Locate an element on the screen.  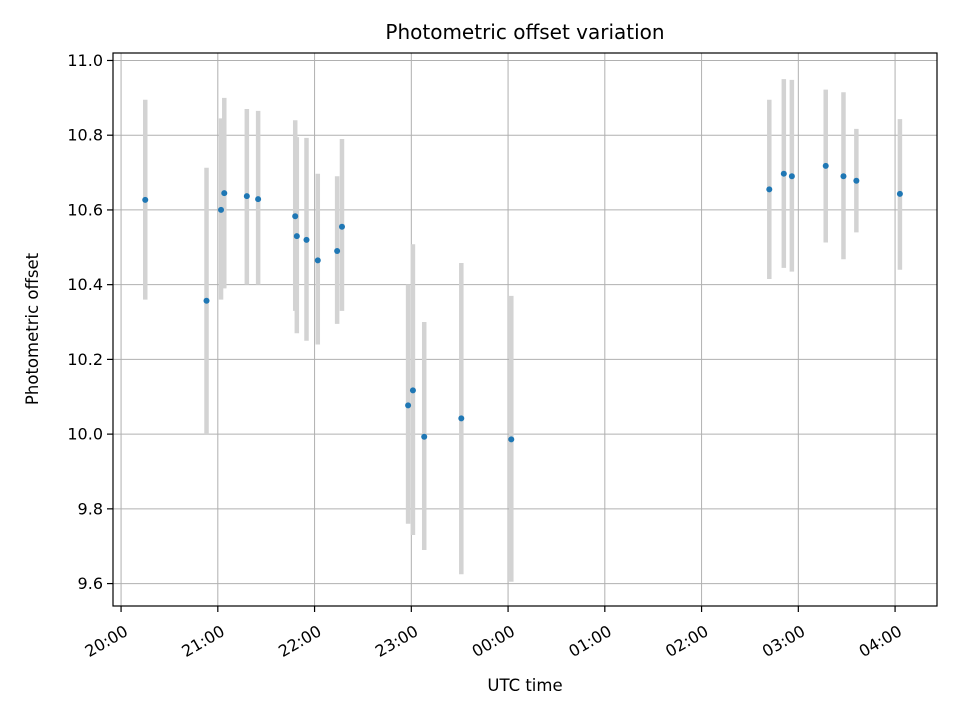
y-axis-ticks: 9.6 9.8 10.0 10.2 10.4 10.6 10.8 11.0 is located at coordinates (90, 322).